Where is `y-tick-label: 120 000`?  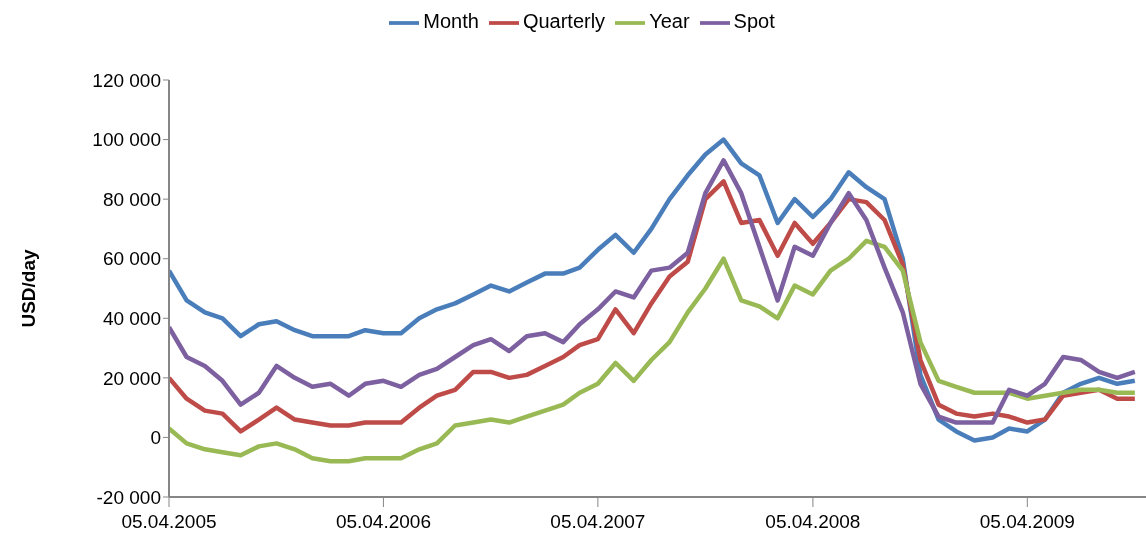
y-tick-label: 120 000 is located at coordinates (126, 80).